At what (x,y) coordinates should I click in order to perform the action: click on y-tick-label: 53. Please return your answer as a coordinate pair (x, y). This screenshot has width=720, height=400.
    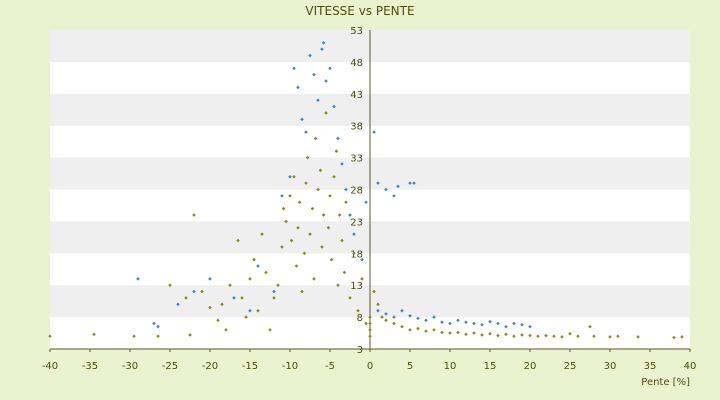
    Looking at the image, I should click on (356, 31).